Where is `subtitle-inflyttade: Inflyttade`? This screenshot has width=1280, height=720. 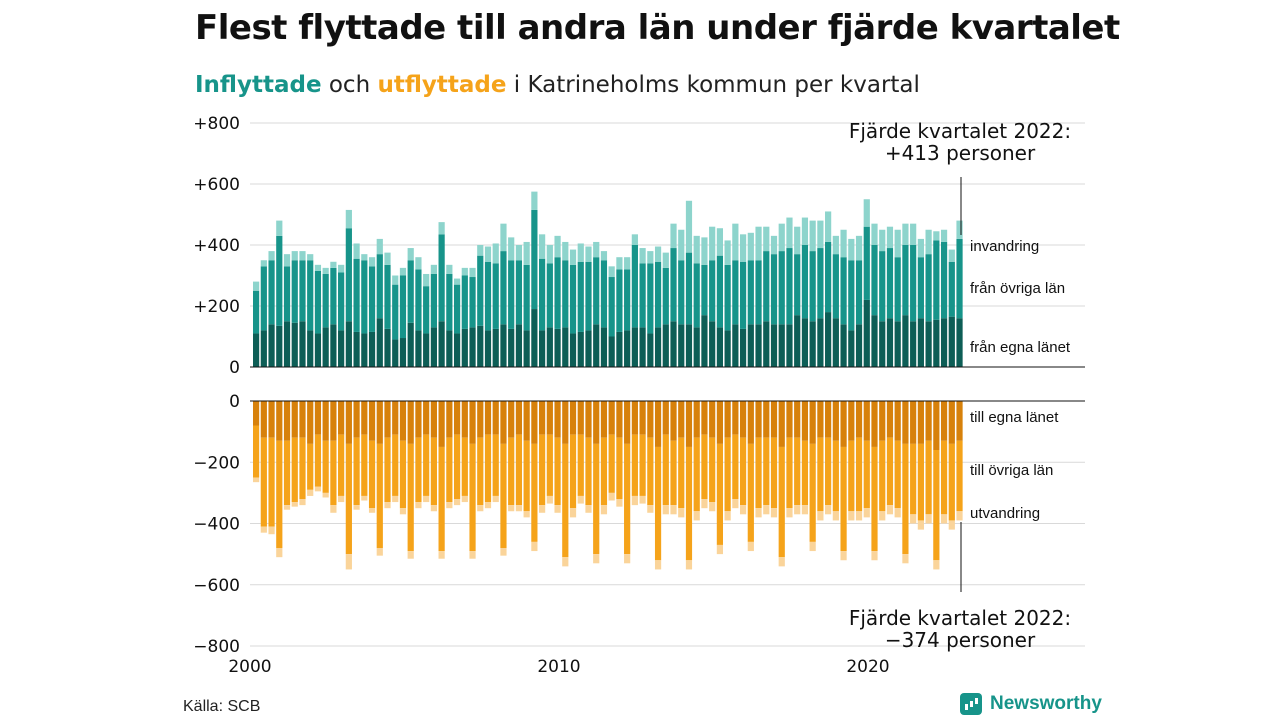
subtitle-inflyttade: Inflyttade is located at coordinates (258, 85).